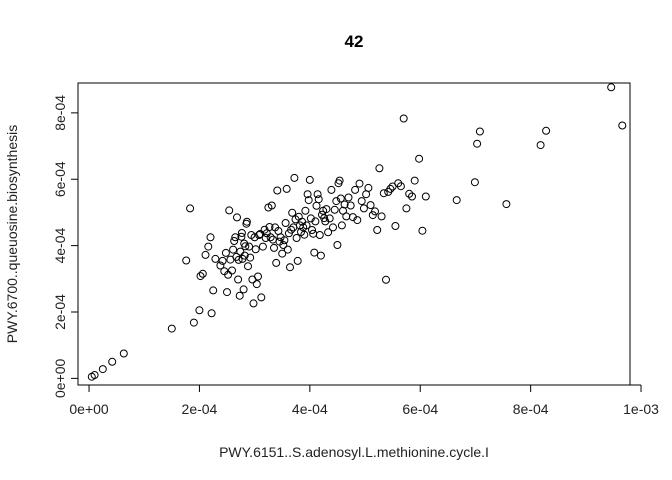 The image size is (672, 480). I want to click on y-tick-label: 4e-04, so click(60, 246).